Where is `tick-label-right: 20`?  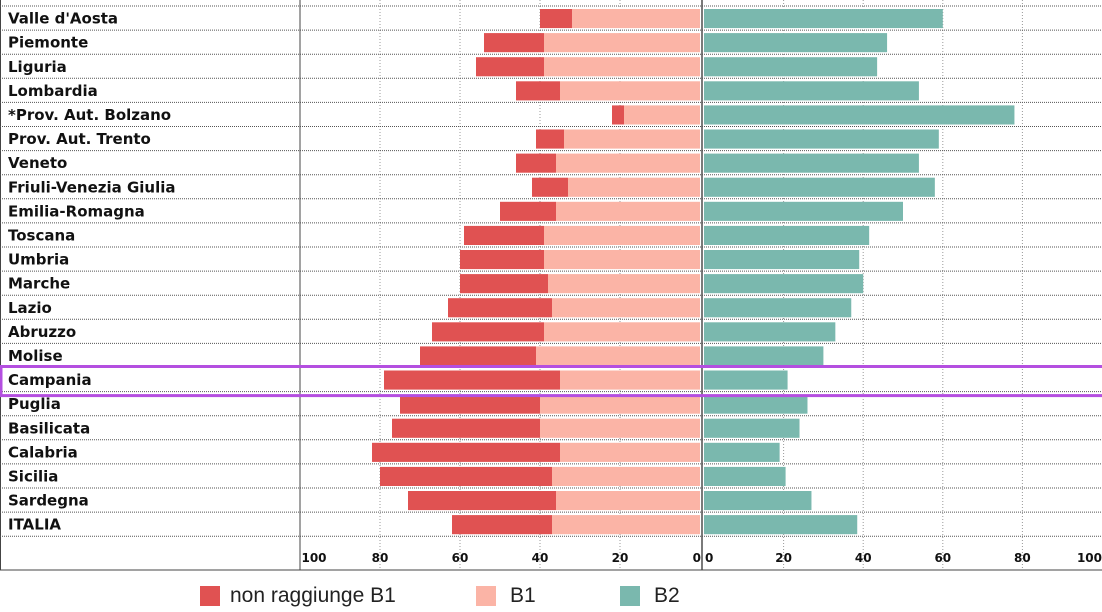
tick-label-right: 20 is located at coordinates (783, 558).